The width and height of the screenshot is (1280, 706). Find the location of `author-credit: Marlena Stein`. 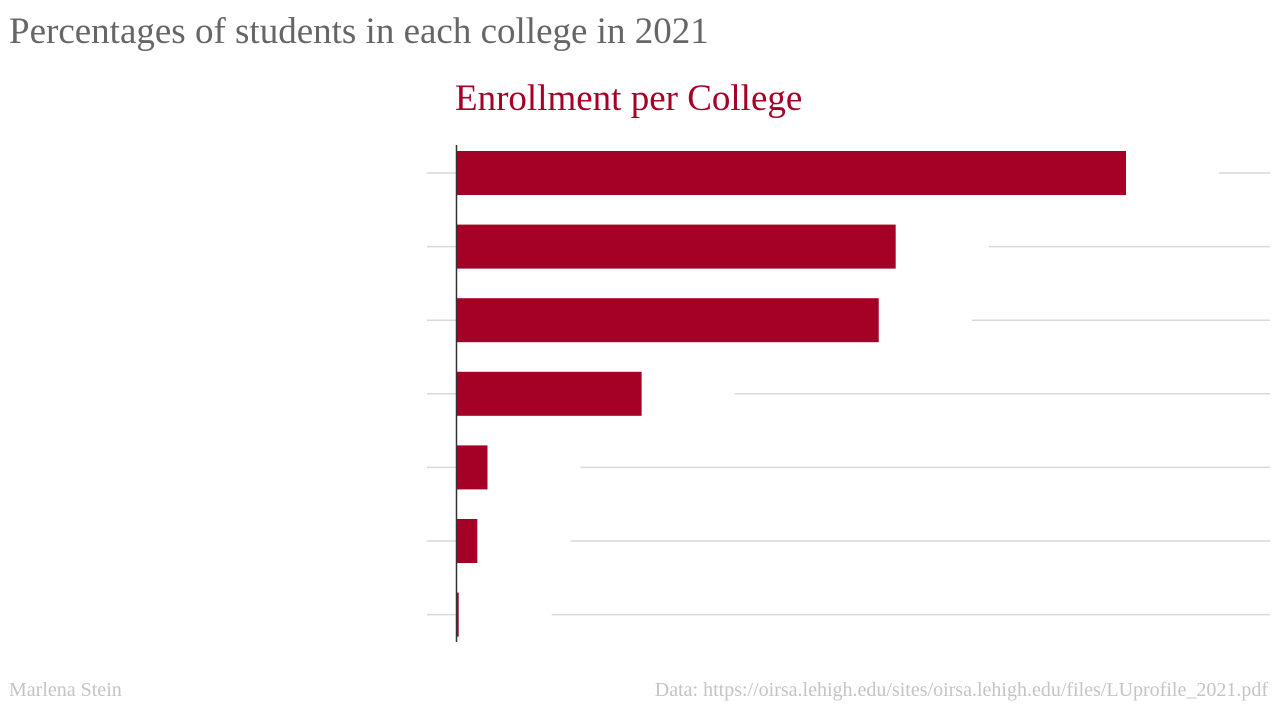

author-credit: Marlena Stein is located at coordinates (65, 690).